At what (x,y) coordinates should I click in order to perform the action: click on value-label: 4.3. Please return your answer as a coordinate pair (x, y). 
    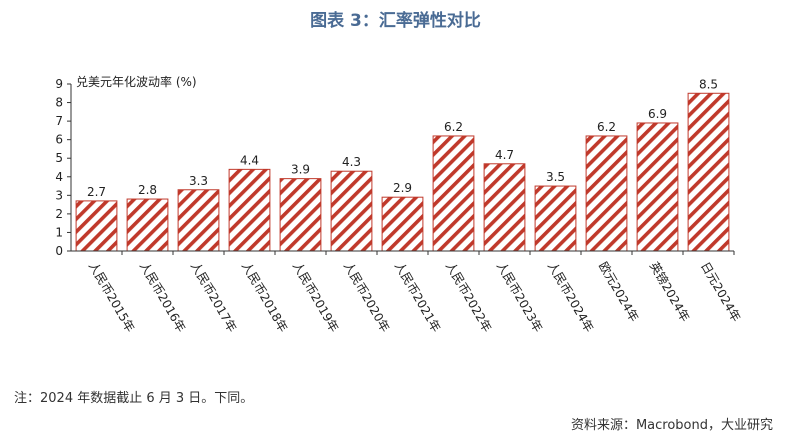
    Looking at the image, I should click on (351, 162).